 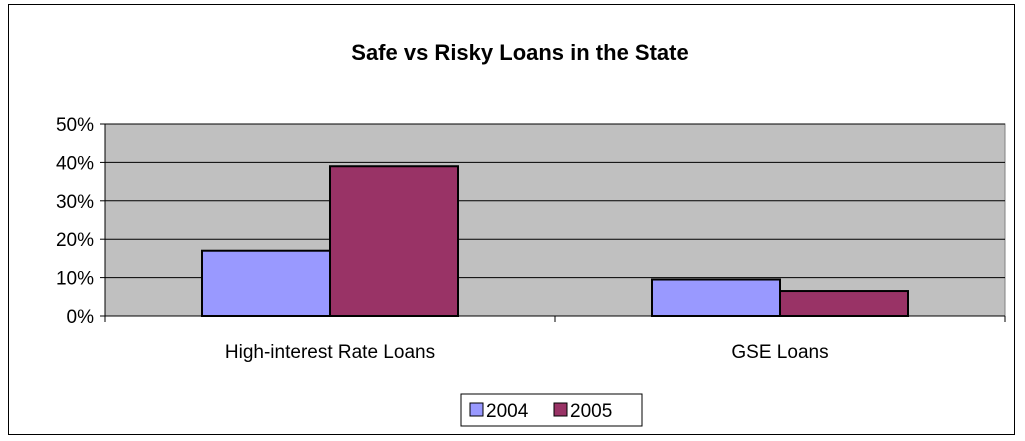 What do you see at coordinates (507, 411) in the screenshot?
I see `legend-label-2004: 2004` at bounding box center [507, 411].